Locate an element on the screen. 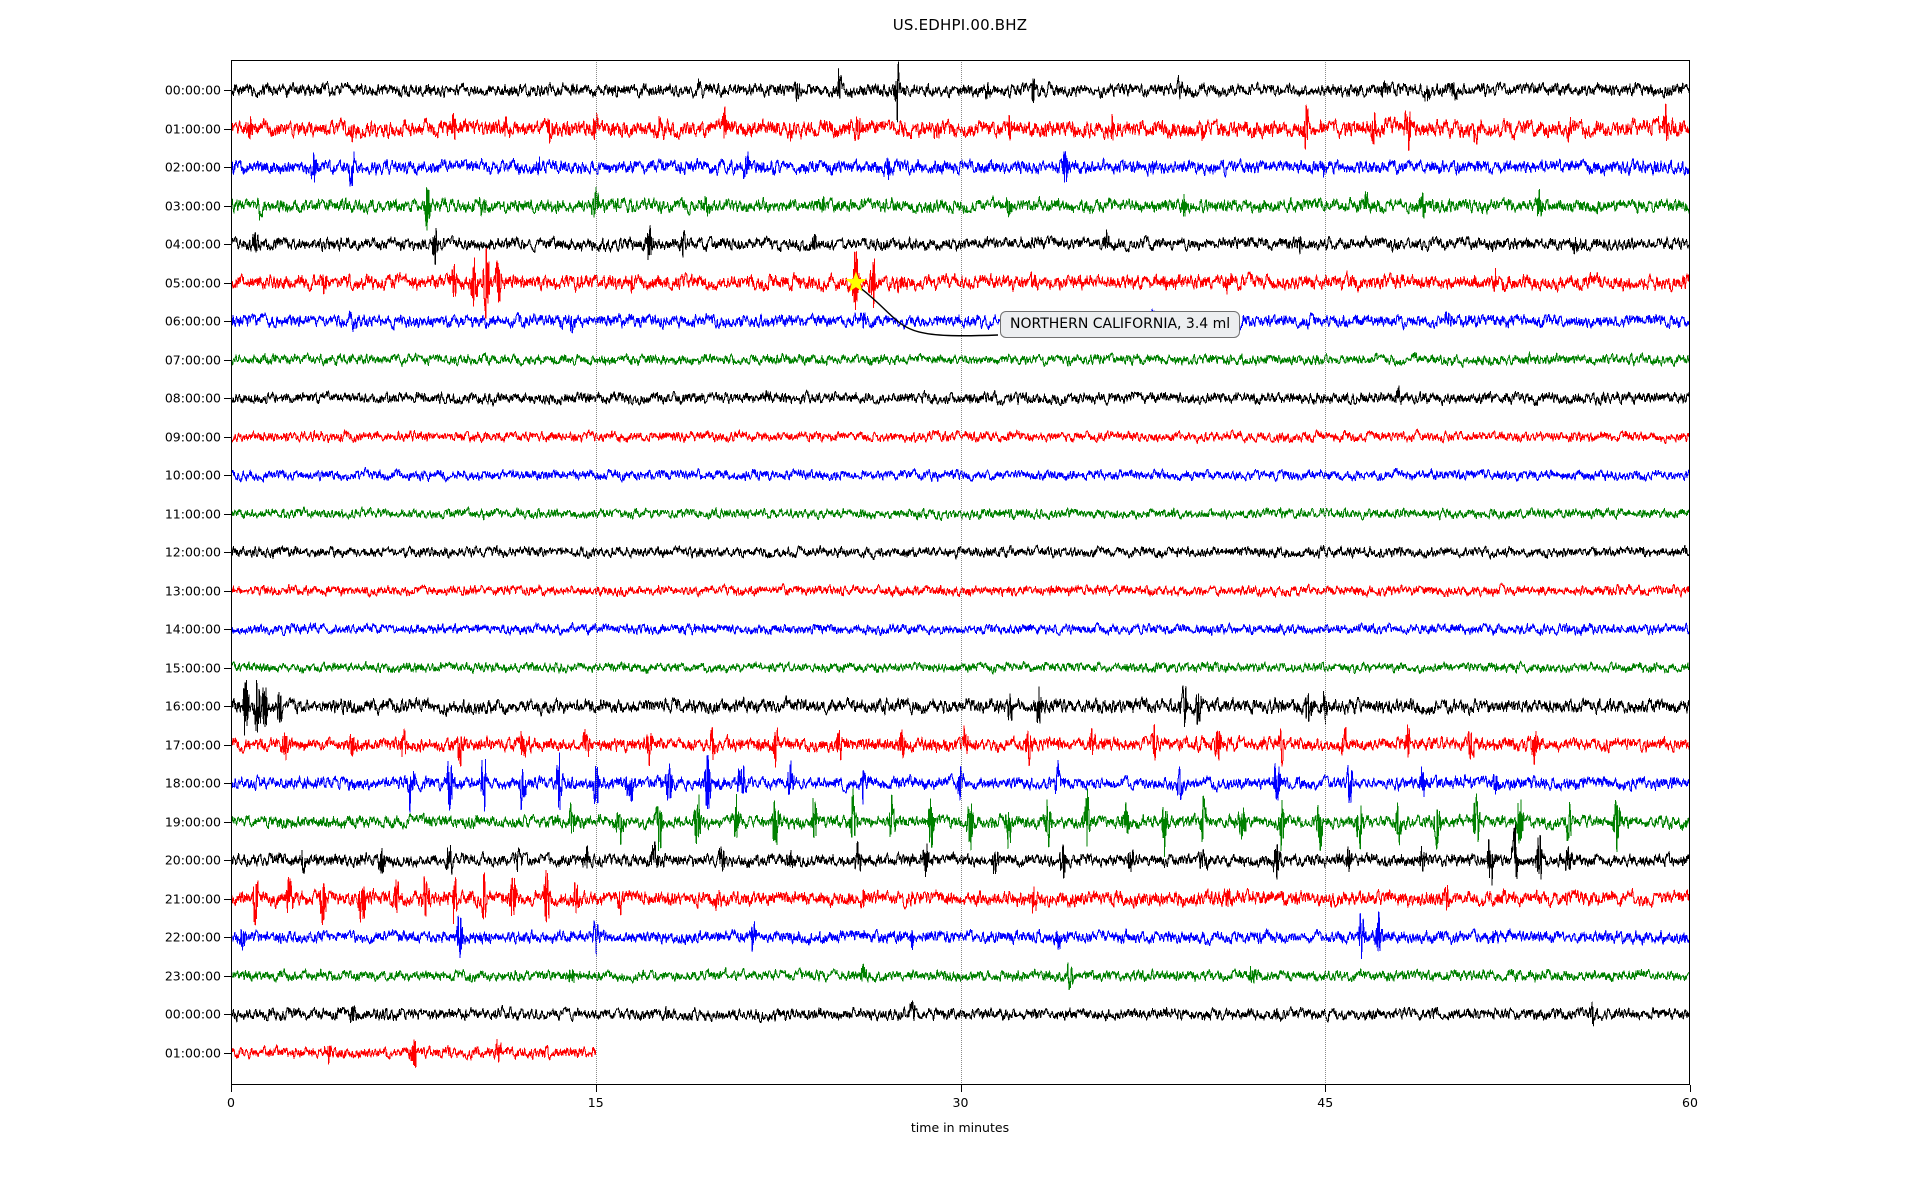  y-axis-tick-label: 05:00:00 is located at coordinates (192, 283).